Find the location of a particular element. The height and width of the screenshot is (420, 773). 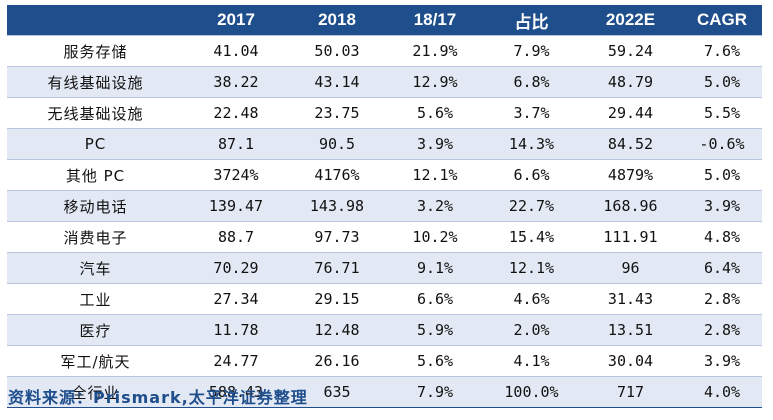

table-cell: 23.75 is located at coordinates (337, 113).